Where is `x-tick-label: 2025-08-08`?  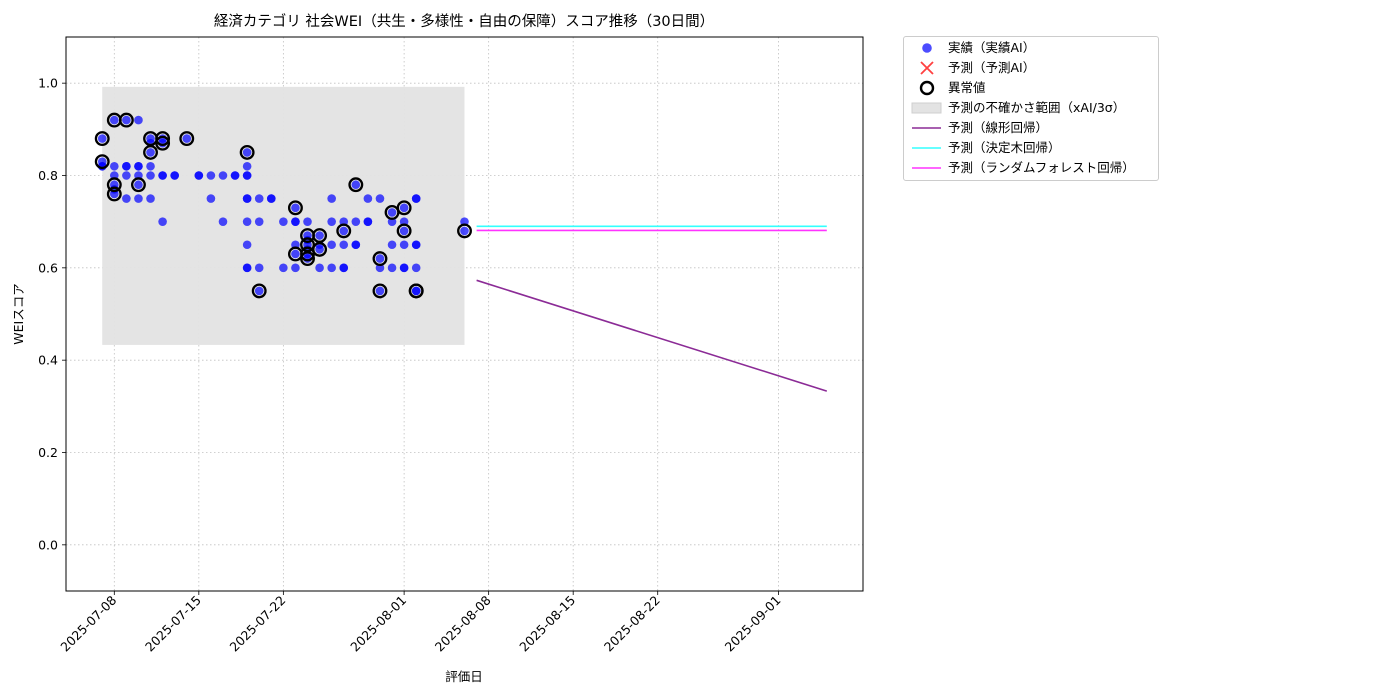 x-tick-label: 2025-08-08 is located at coordinates (463, 623).